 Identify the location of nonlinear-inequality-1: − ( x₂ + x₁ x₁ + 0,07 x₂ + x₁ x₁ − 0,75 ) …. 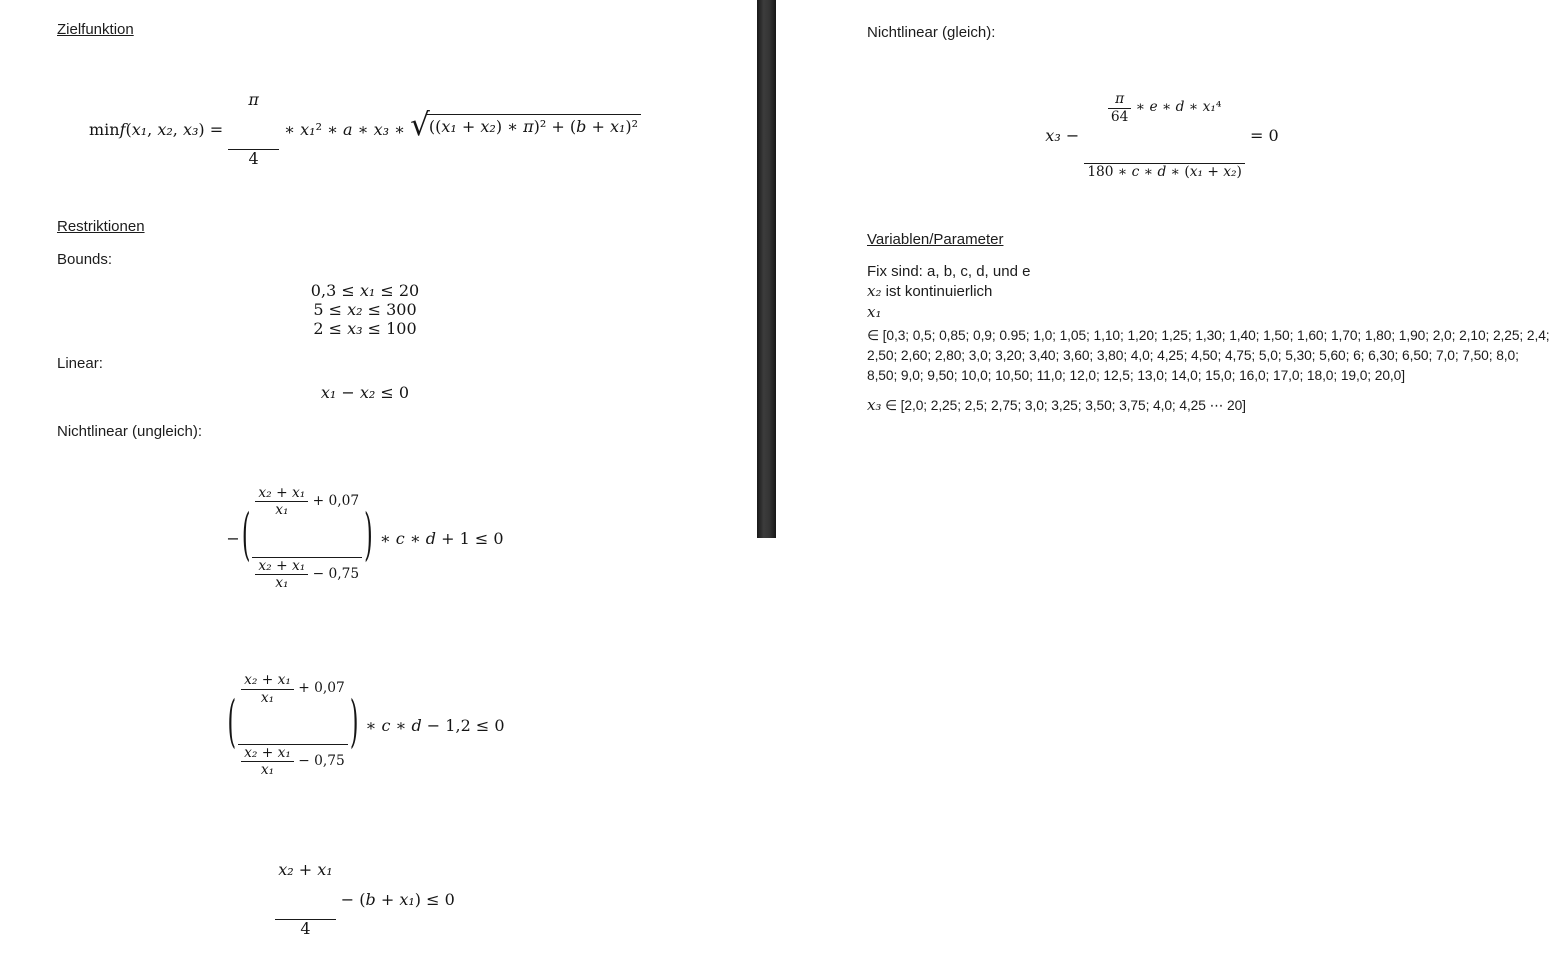
(365, 538).